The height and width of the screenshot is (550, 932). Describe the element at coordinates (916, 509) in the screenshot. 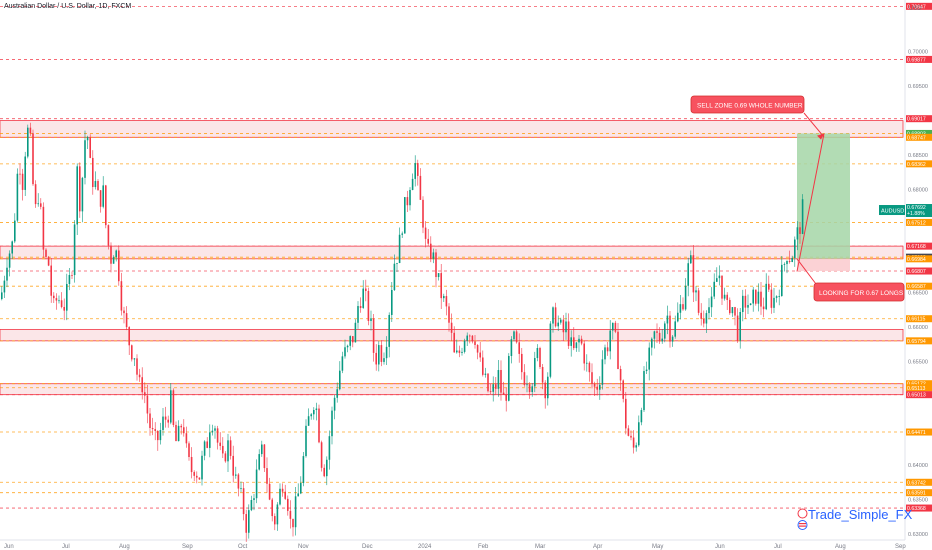

I see `price-label-21: 0.63368` at that location.